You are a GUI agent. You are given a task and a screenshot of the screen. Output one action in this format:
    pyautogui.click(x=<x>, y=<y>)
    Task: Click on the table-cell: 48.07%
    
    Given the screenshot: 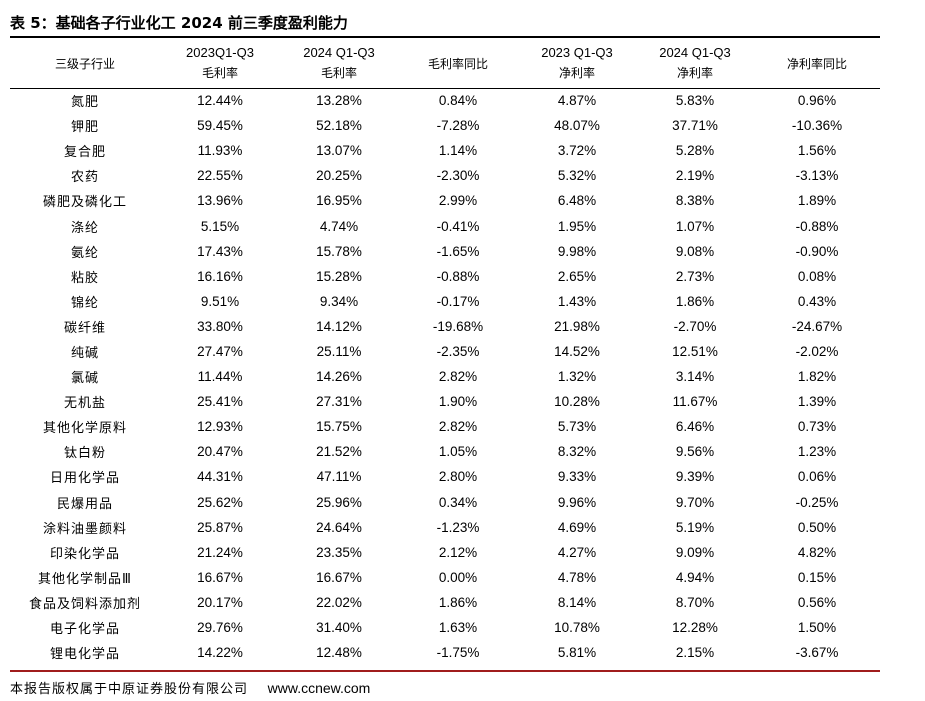 What is the action you would take?
    pyautogui.click(x=577, y=126)
    